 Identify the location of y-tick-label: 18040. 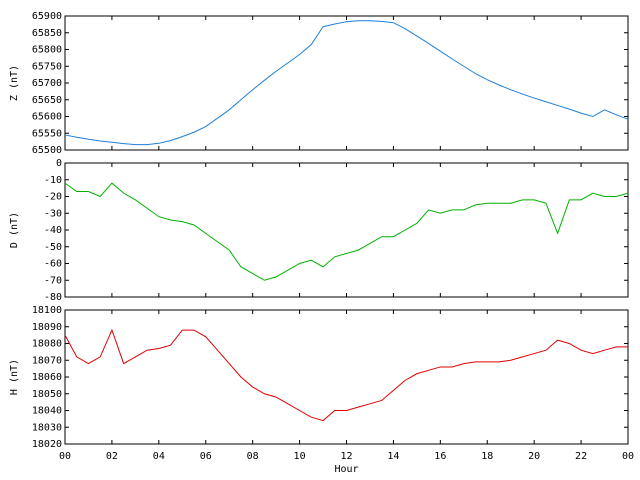
(47, 411).